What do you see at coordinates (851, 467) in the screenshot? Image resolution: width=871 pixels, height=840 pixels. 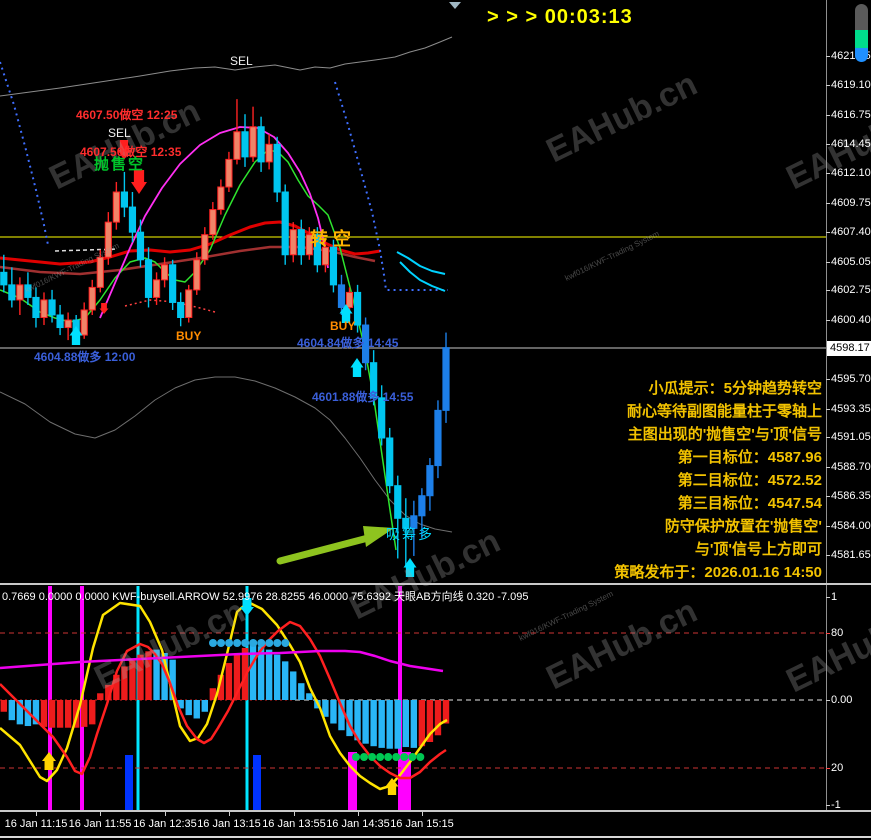 I see `price-scale-label: 4588.70` at bounding box center [851, 467].